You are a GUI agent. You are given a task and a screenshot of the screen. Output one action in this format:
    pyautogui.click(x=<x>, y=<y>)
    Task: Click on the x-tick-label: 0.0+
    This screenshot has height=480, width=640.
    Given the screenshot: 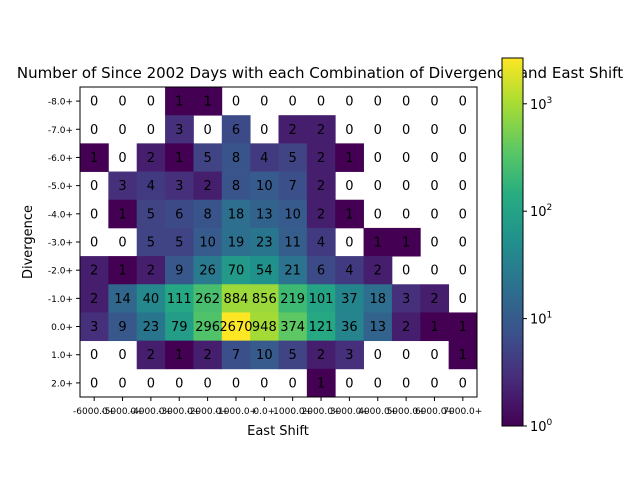 What is the action you would take?
    pyautogui.click(x=264, y=412)
    